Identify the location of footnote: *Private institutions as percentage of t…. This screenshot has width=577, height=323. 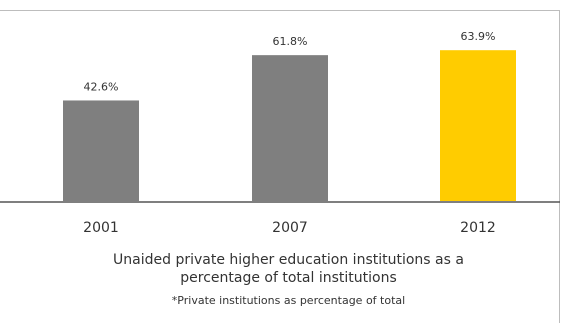
(288, 300).